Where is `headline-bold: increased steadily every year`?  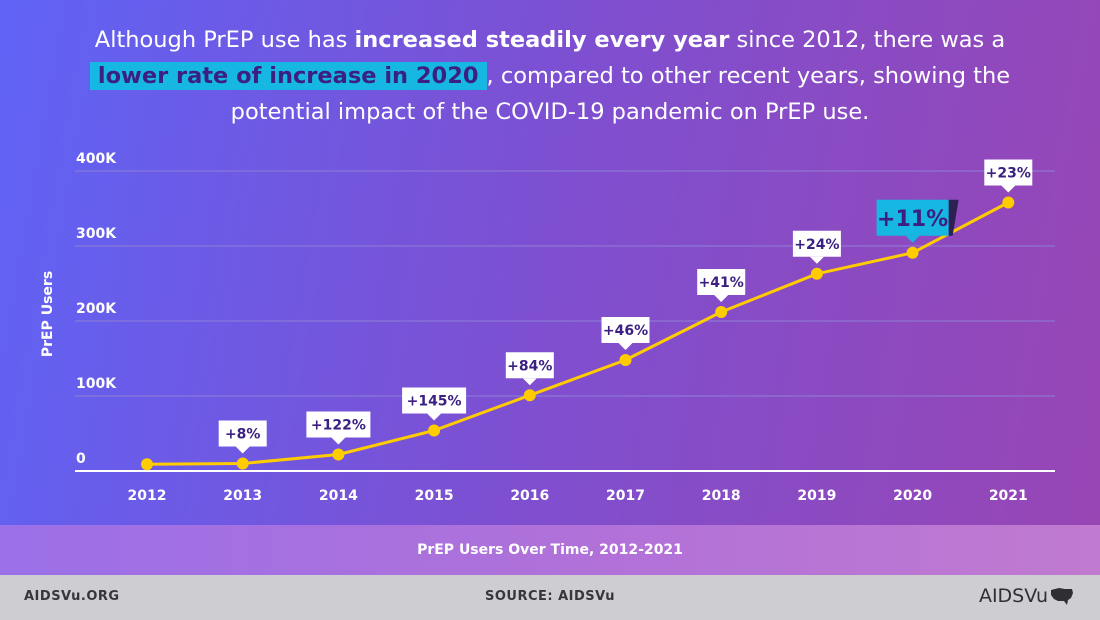 headline-bold: increased steadily every year is located at coordinates (542, 40).